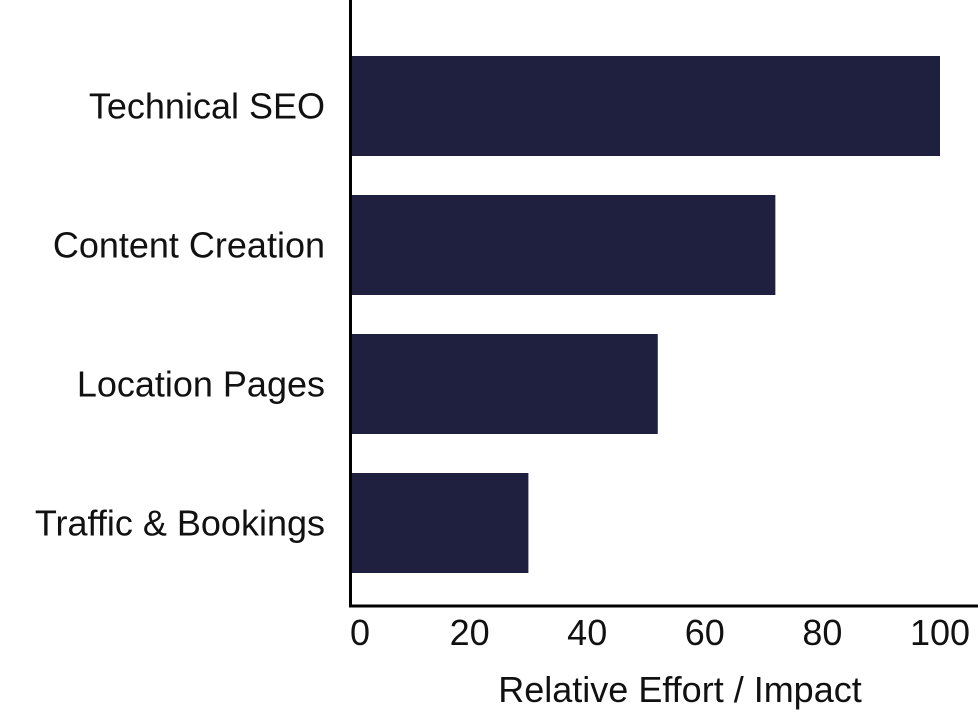 This screenshot has width=978, height=712. I want to click on x-tick-label: 40, so click(587, 632).